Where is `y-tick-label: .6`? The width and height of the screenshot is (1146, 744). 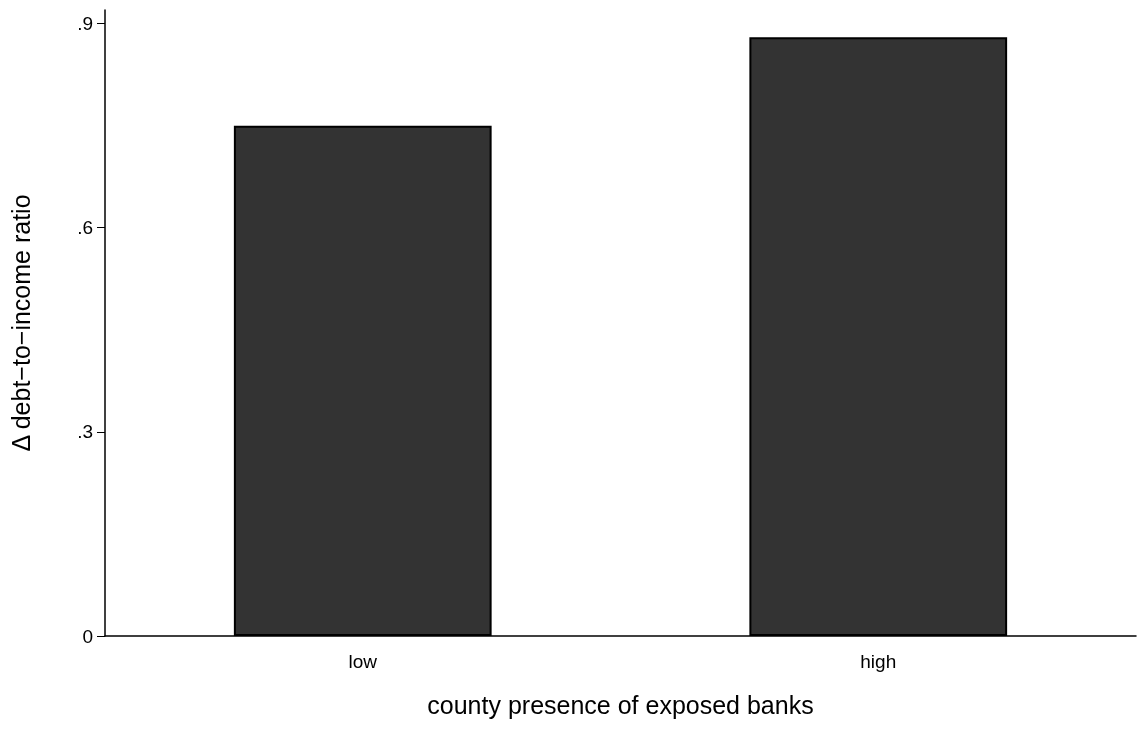
y-tick-label: .6 is located at coordinates (85, 228).